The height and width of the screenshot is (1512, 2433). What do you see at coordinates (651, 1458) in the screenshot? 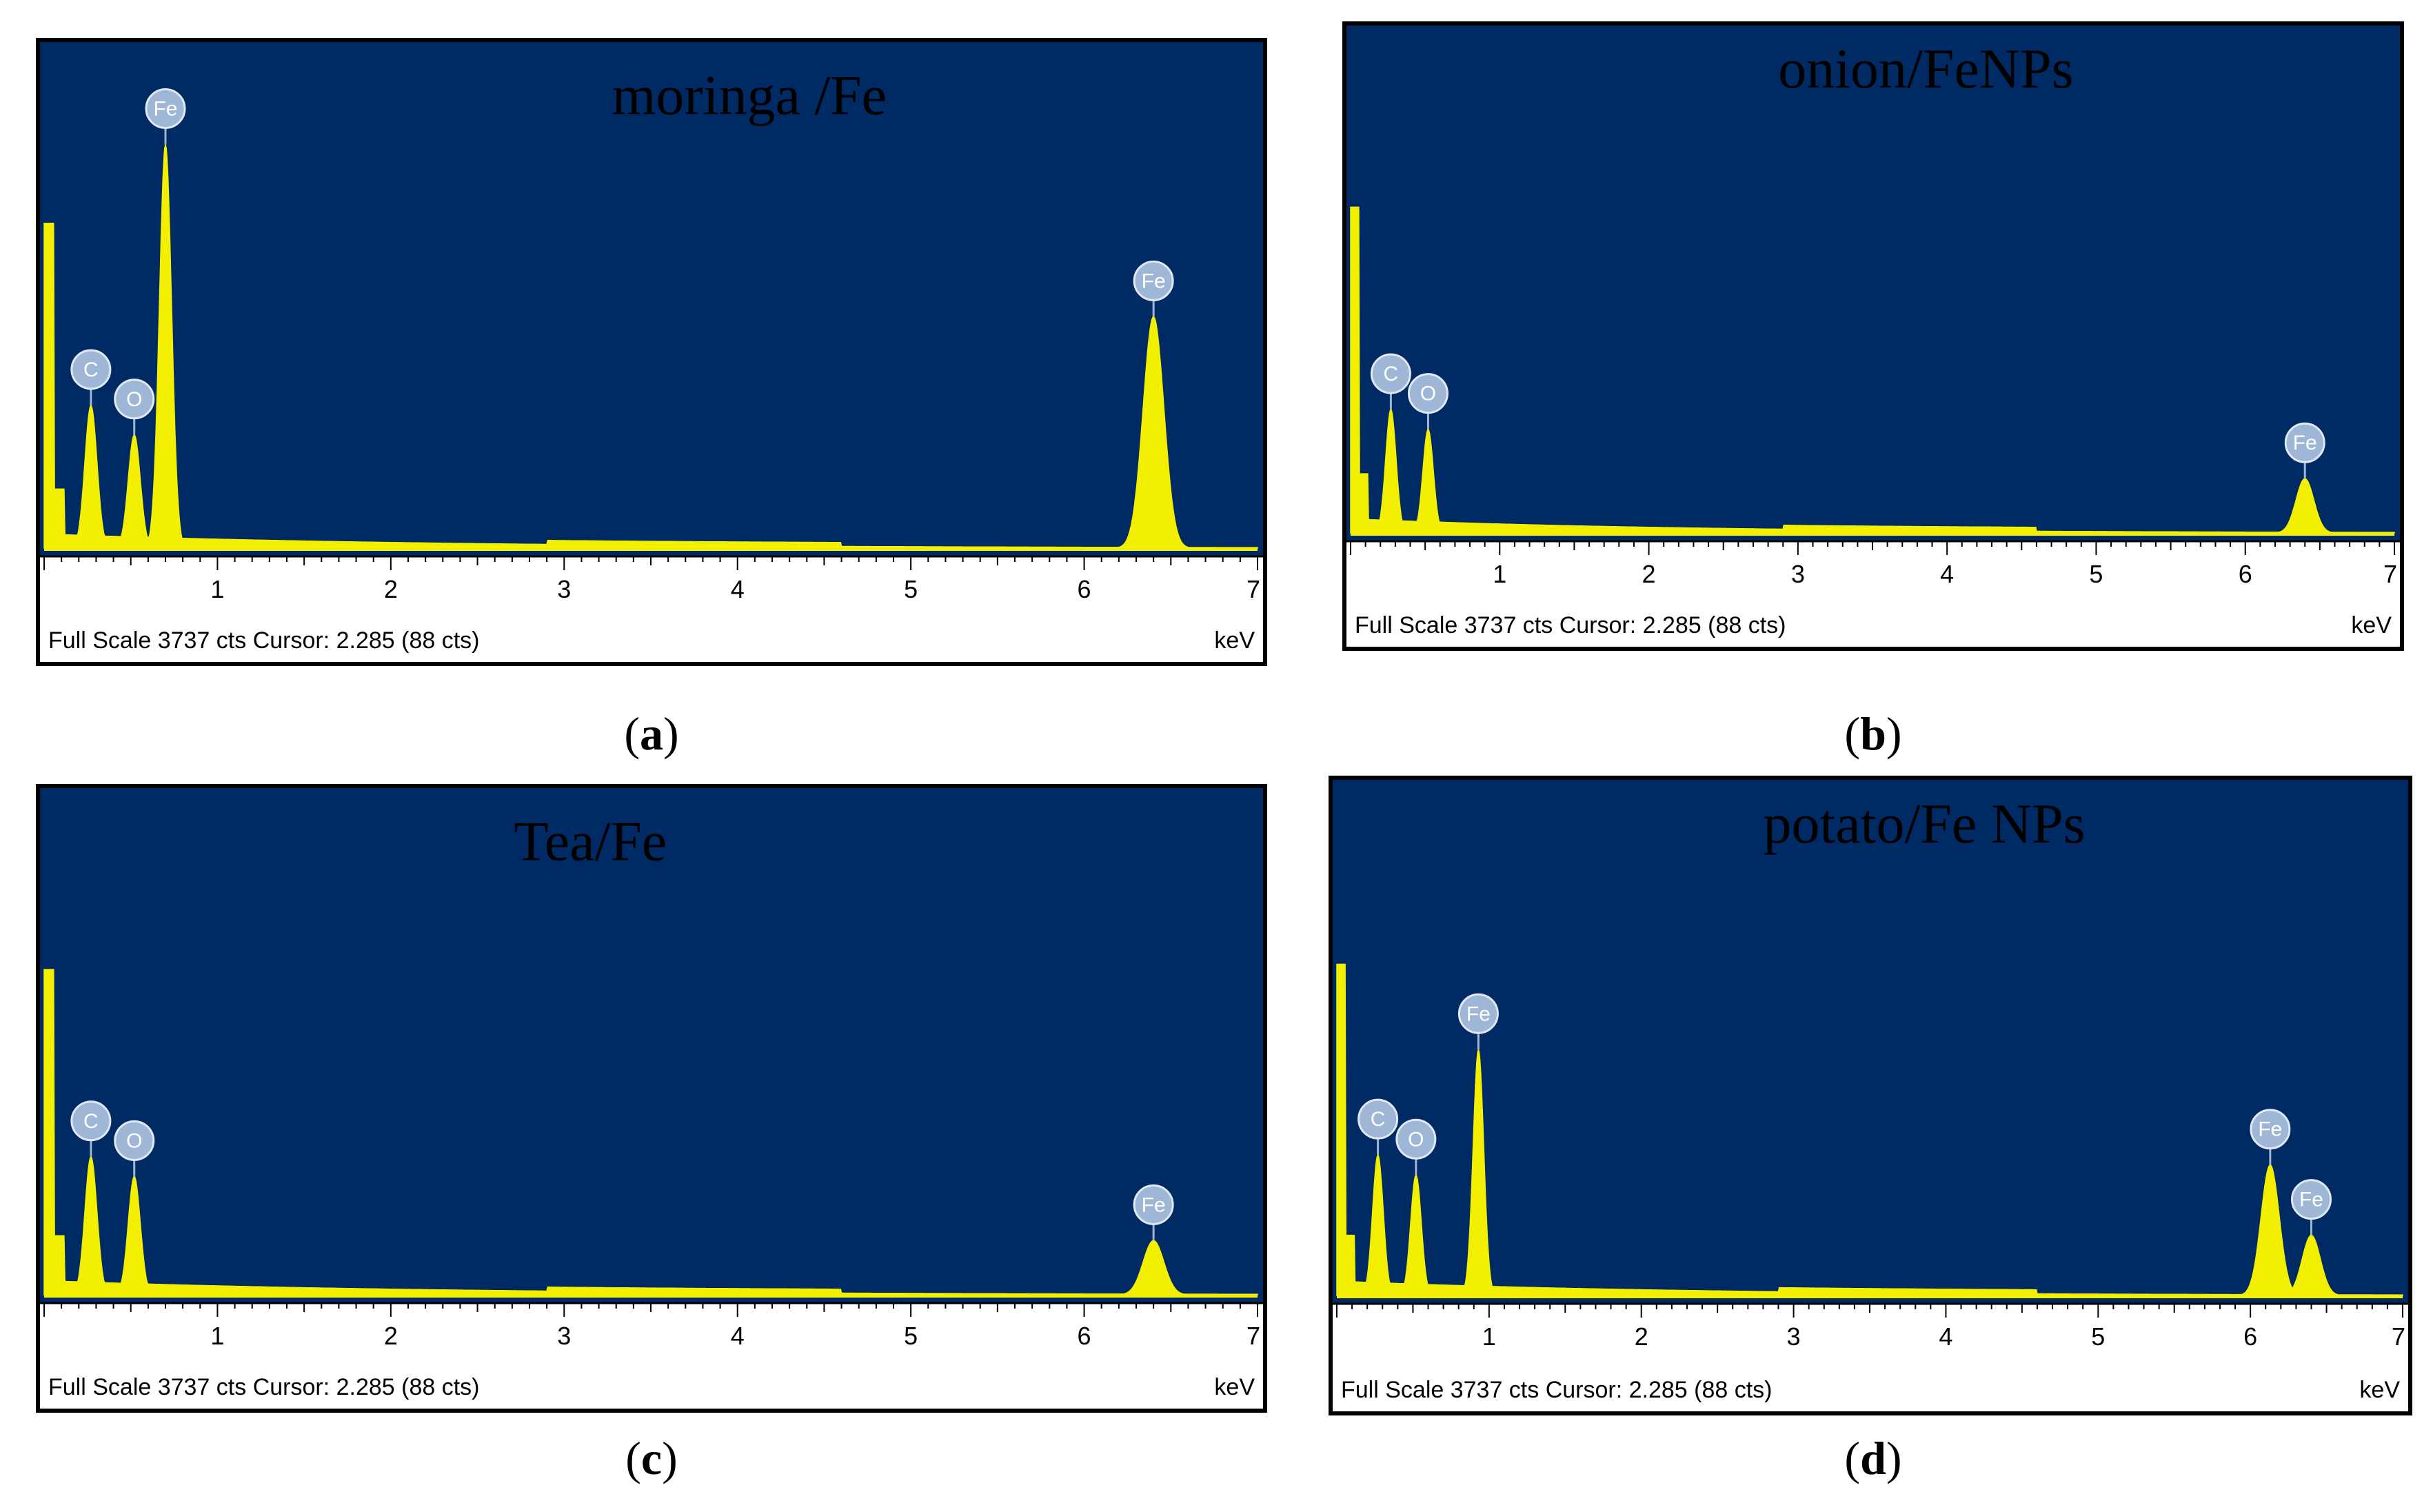
I see `caption-c: (c)` at bounding box center [651, 1458].